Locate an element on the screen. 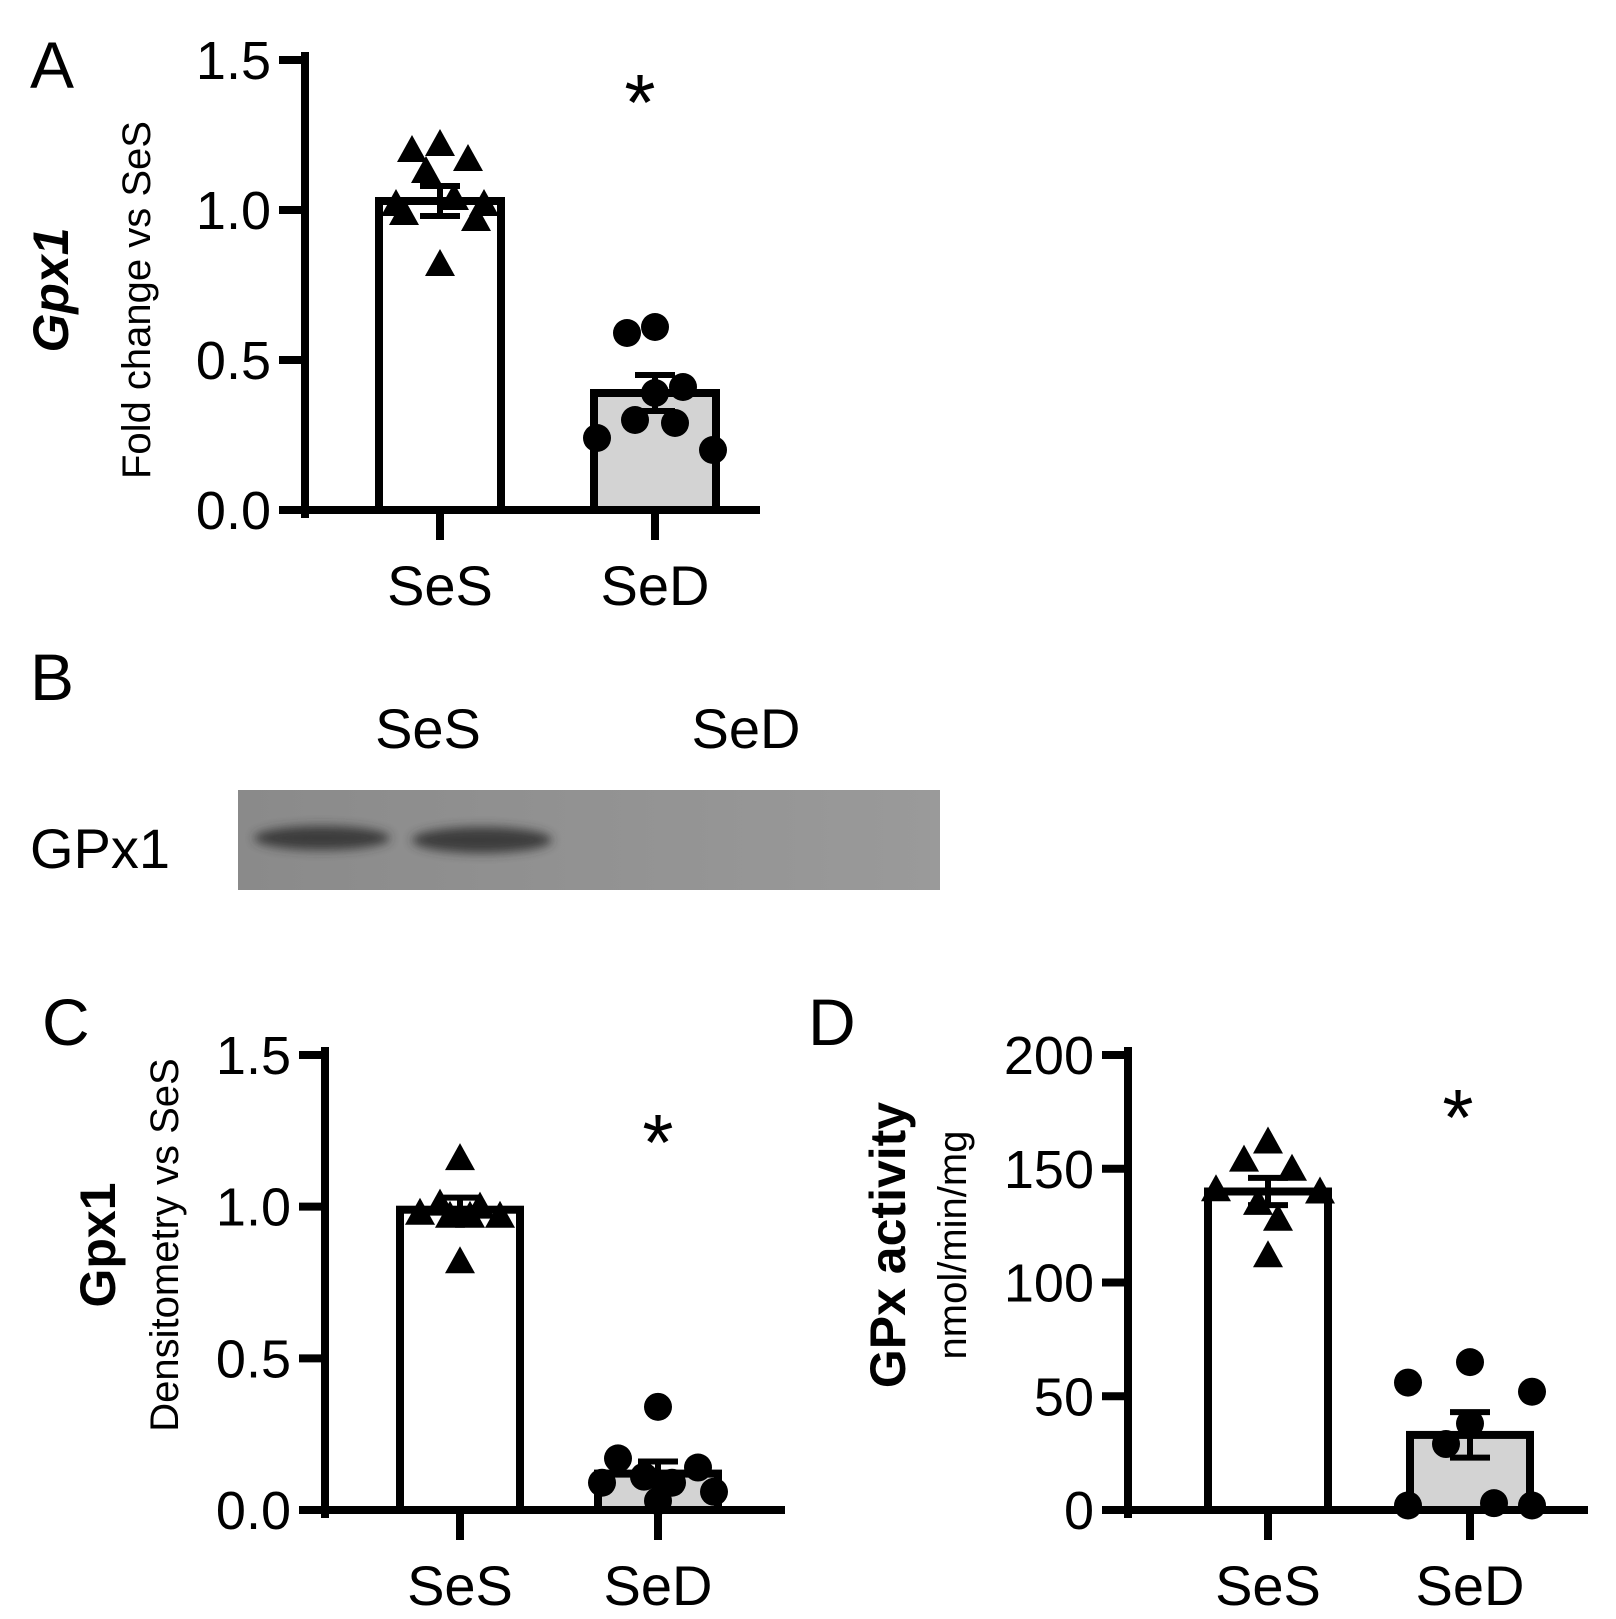  y-tick-label-d-1: 50 is located at coordinates (1064, 1397).